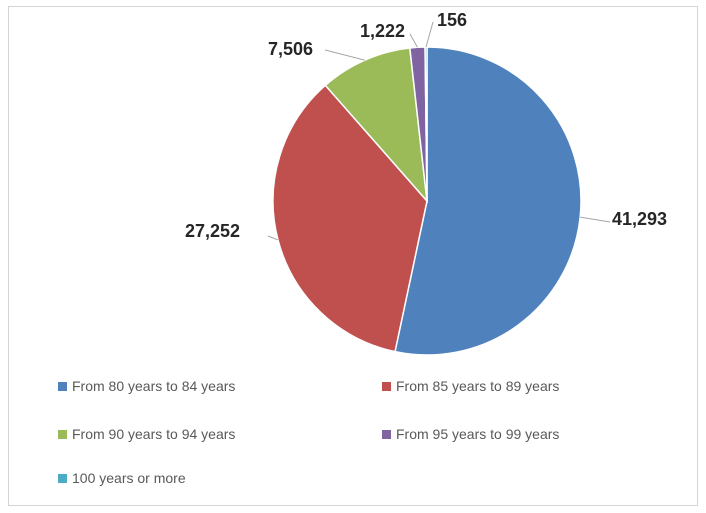 The height and width of the screenshot is (513, 706). I want to click on legend-item-85-89: From 85 years to 89 years, so click(470, 386).